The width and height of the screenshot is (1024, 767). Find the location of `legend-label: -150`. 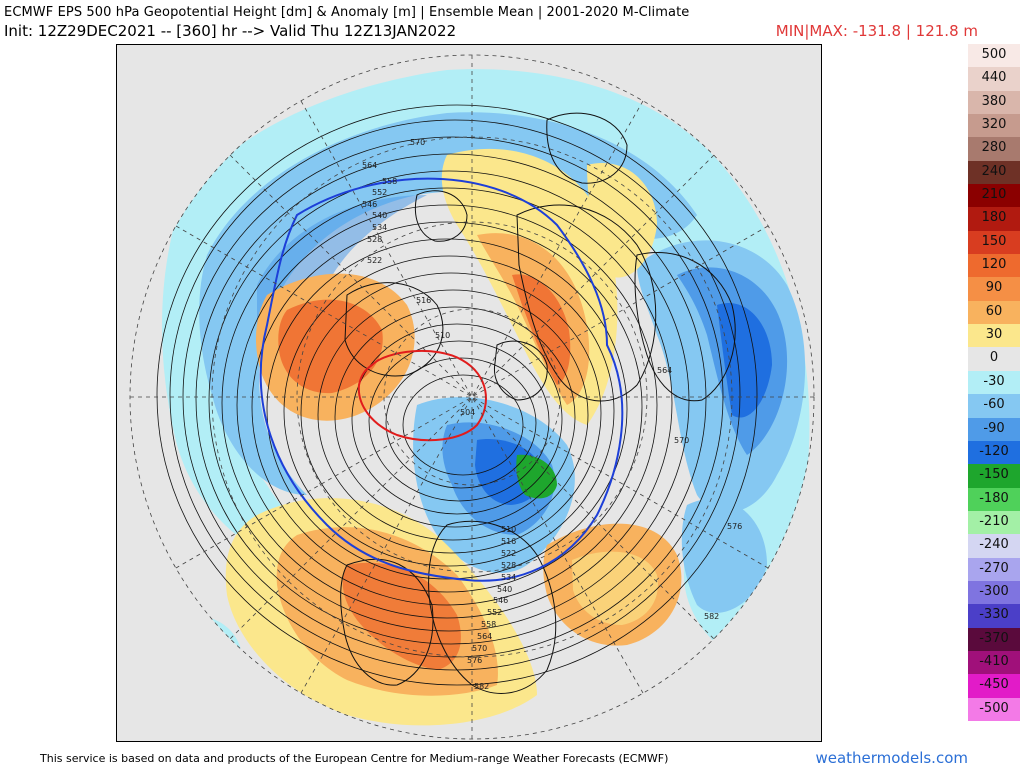

legend-label: -150 is located at coordinates (994, 475).